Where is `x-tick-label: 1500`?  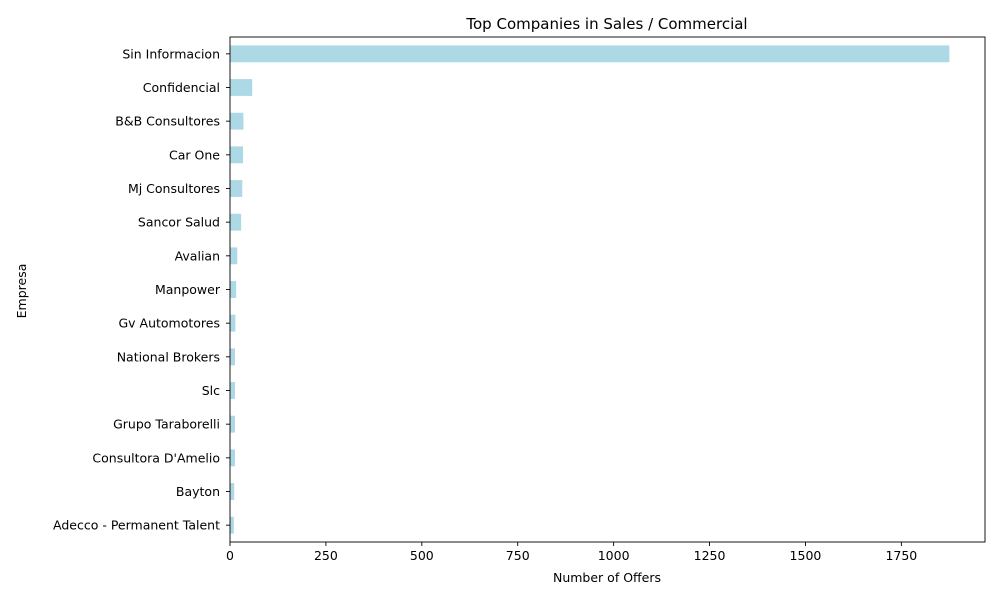
x-tick-label: 1500 is located at coordinates (806, 555).